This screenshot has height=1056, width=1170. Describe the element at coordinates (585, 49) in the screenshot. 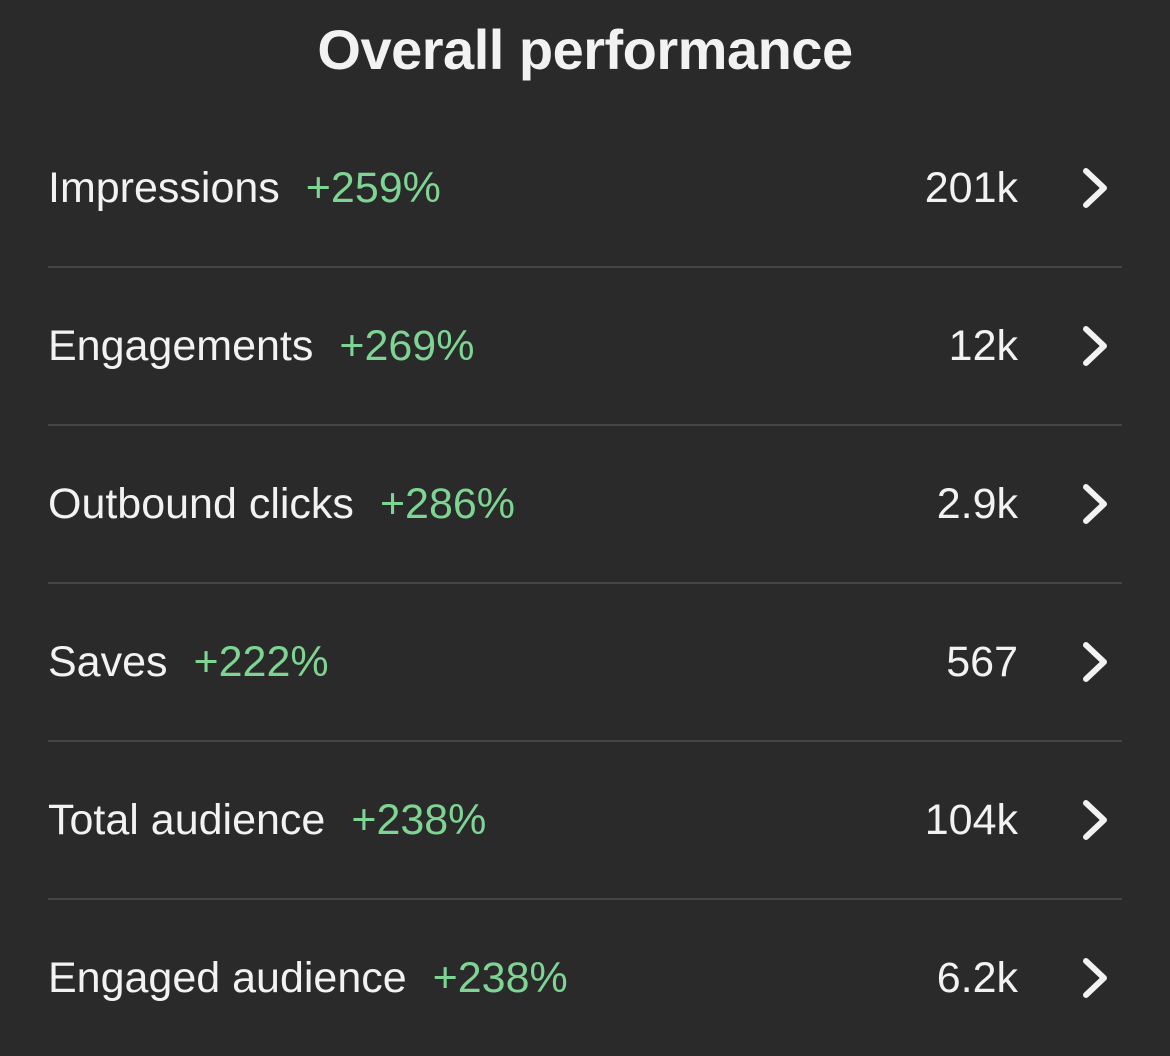

I see `page-title: Overall performance` at that location.